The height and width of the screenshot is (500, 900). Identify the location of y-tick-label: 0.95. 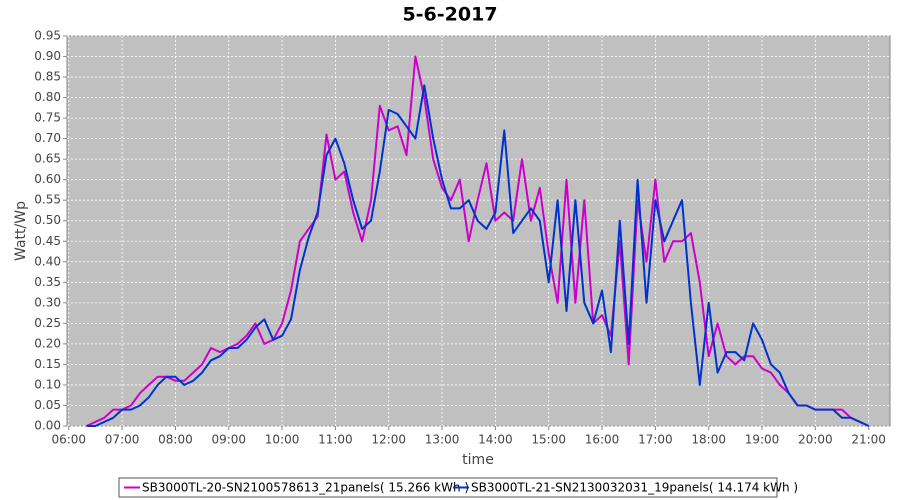
(47, 36).